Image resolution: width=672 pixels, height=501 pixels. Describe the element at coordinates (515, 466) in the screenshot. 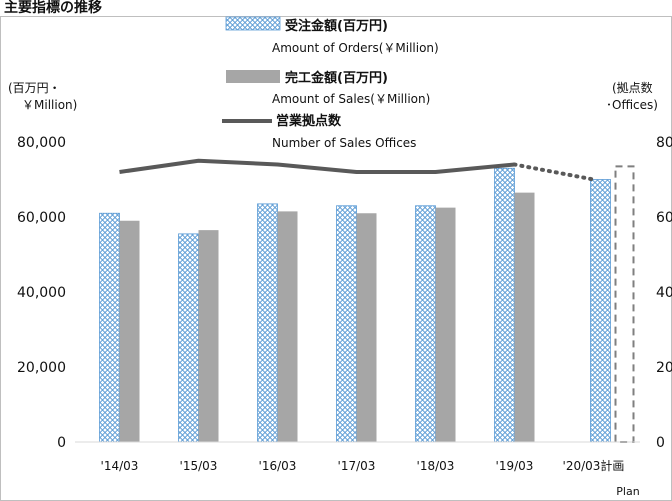

I see `x-tick-label: '19/03` at that location.